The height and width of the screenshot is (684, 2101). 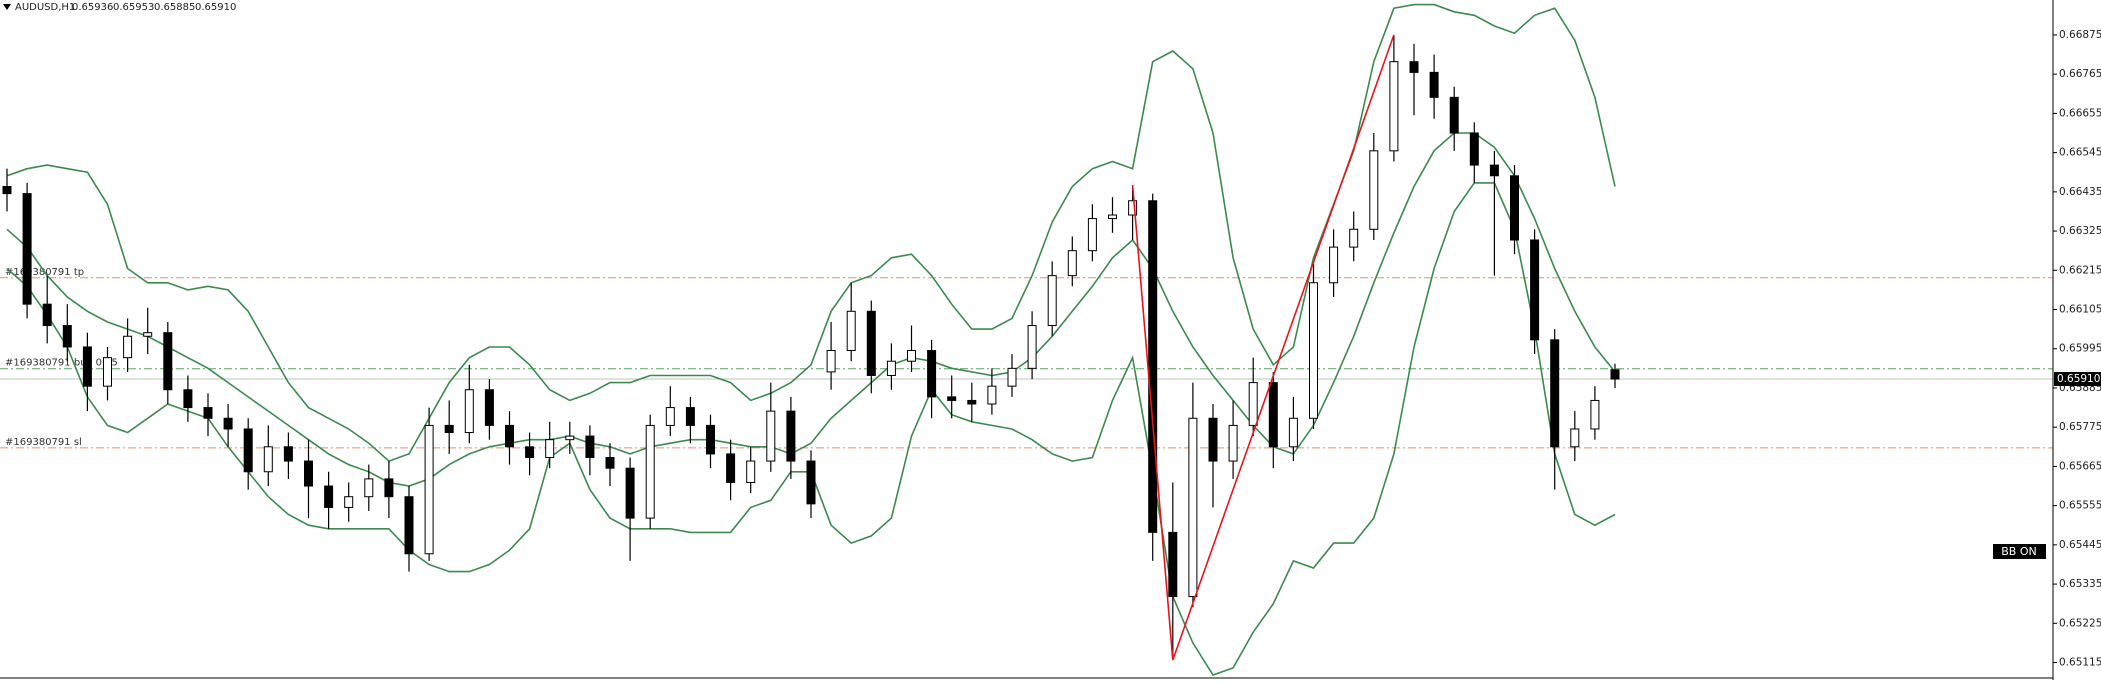 What do you see at coordinates (2080, 113) in the screenshot?
I see `y-tick-label: 0.66655` at bounding box center [2080, 113].